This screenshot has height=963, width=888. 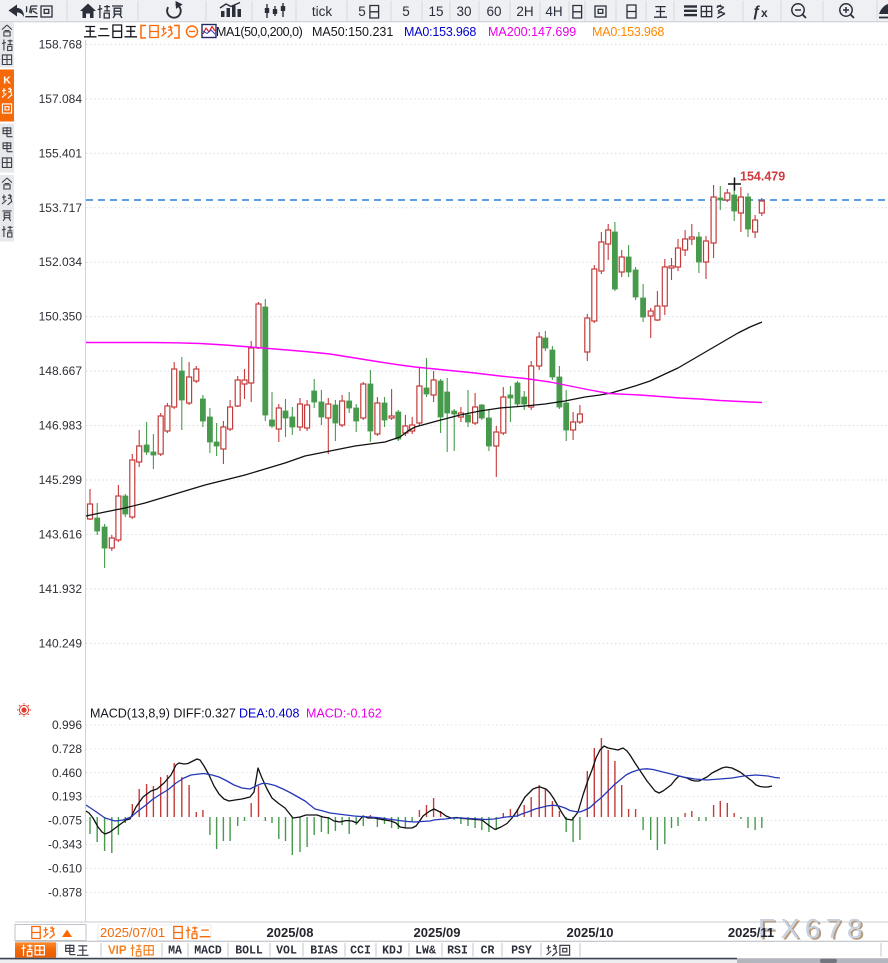 I want to click on svg-text: 148.667, so click(x=61, y=371).